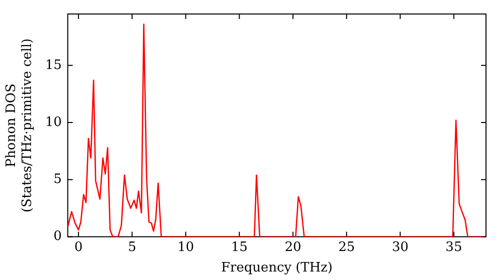 The image size is (500, 280). Describe the element at coordinates (57, 236) in the screenshot. I see `y-tick-label: 0` at that location.